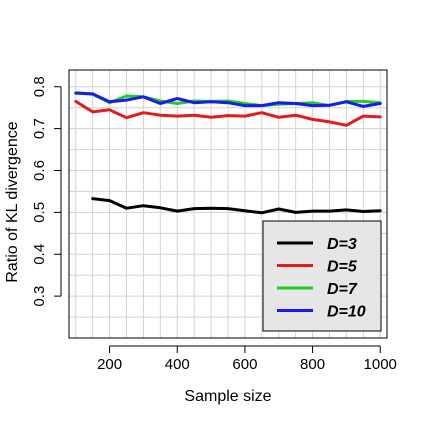 The width and height of the screenshot is (423, 428). What do you see at coordinates (346, 312) in the screenshot?
I see `legend-label: D=10` at bounding box center [346, 312].